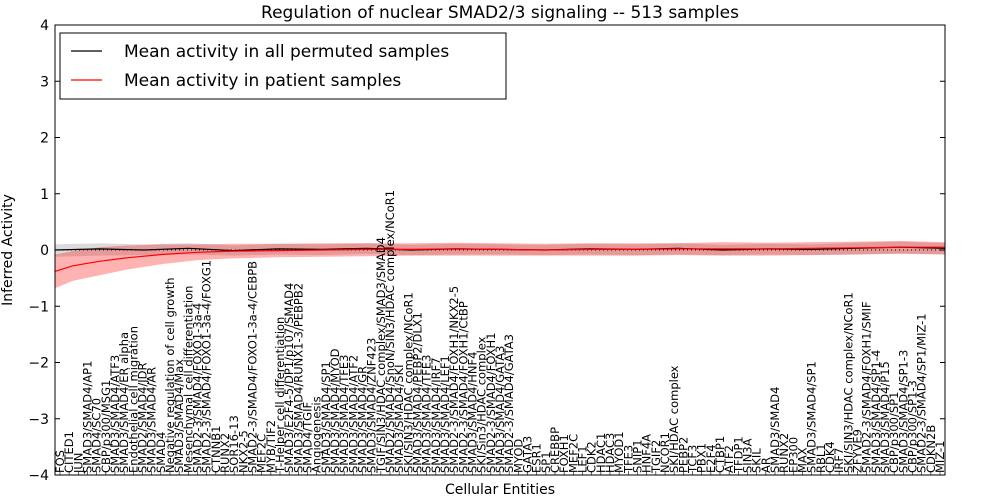 The image size is (1000, 500). I want to click on y-tick-label: 3, so click(44, 82).